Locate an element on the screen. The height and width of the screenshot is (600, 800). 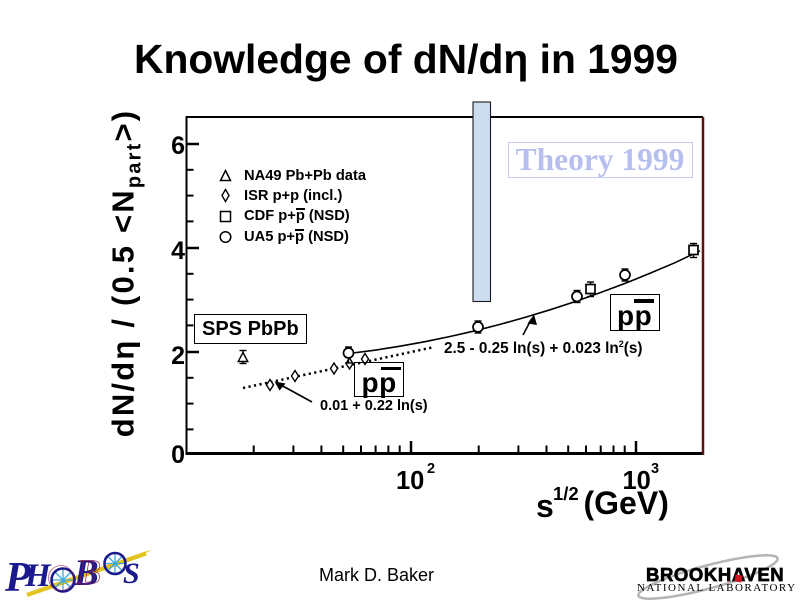
svg-text: H is located at coordinates (38, 576).